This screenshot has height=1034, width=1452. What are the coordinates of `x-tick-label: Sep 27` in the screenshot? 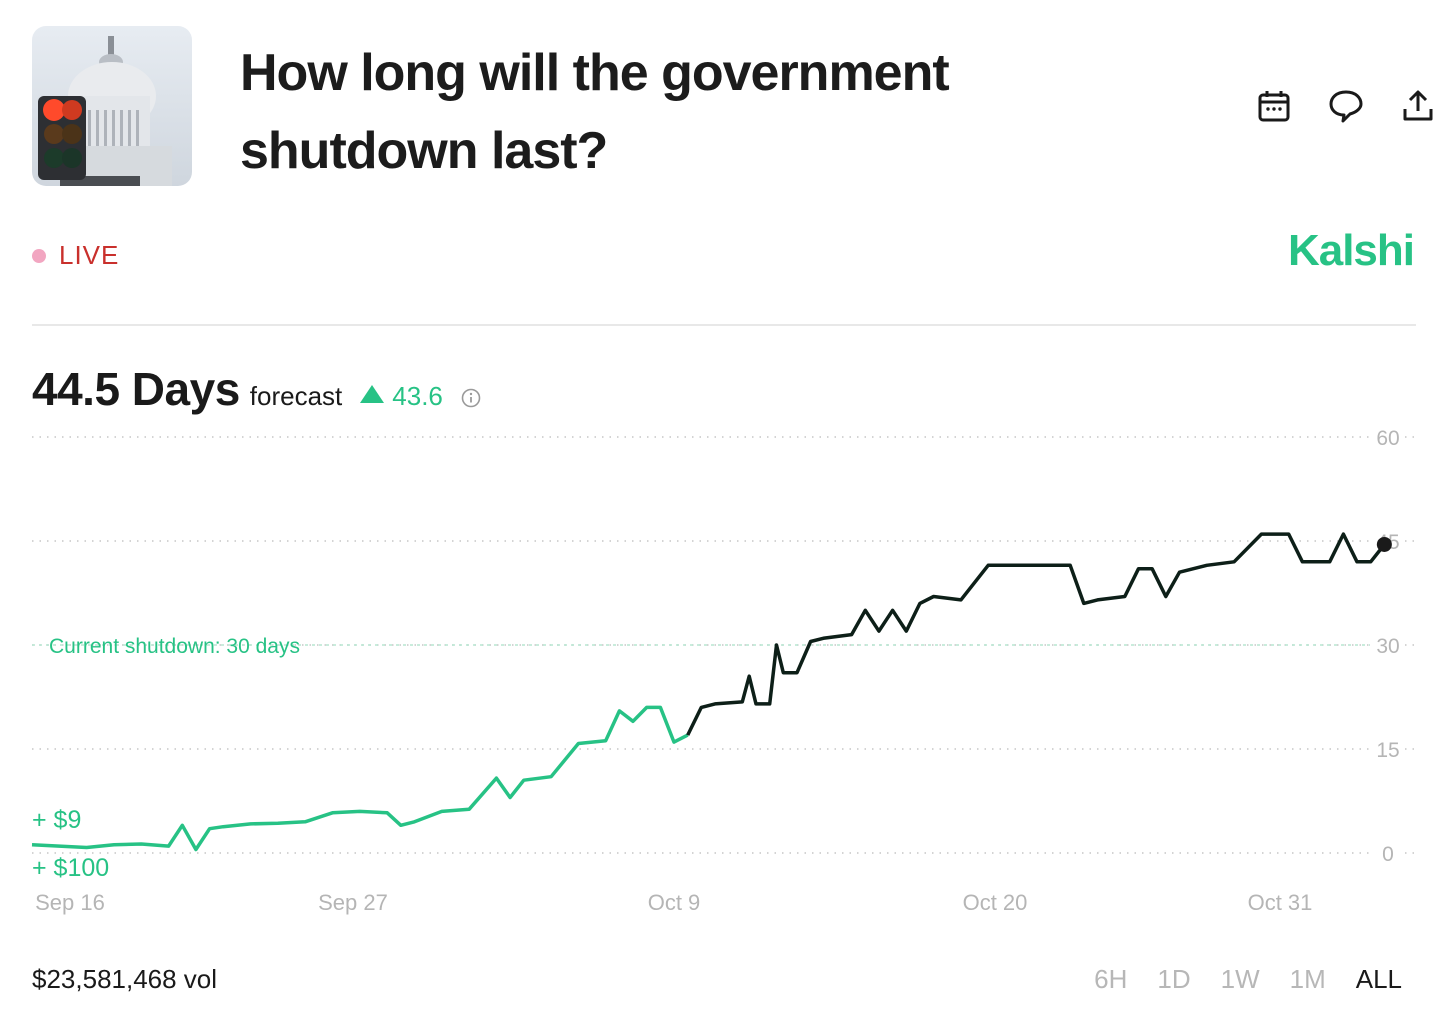 It's located at (353, 902).